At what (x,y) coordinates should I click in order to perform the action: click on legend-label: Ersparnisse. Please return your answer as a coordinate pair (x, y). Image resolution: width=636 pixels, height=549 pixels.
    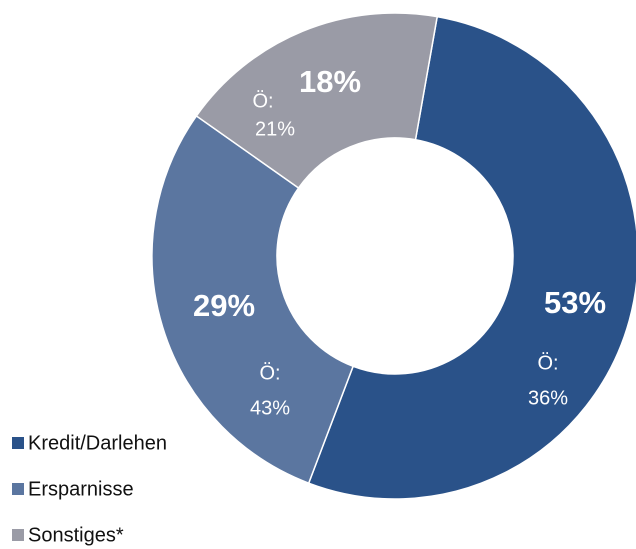
    Looking at the image, I should click on (81, 489).